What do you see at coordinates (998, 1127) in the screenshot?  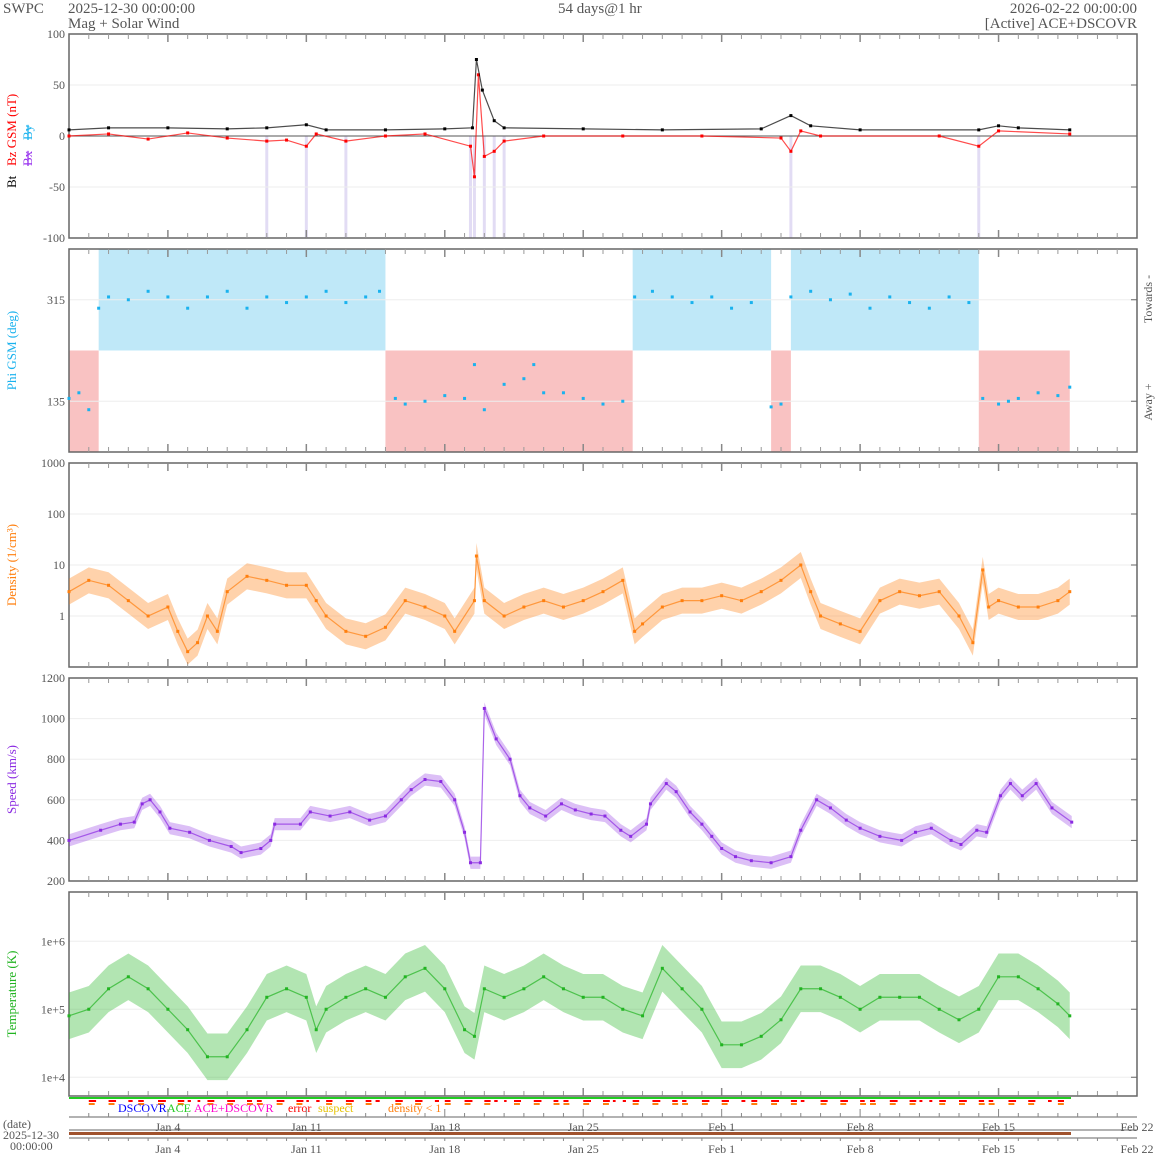 I see `date-tick-label: Feb 15` at bounding box center [998, 1127].